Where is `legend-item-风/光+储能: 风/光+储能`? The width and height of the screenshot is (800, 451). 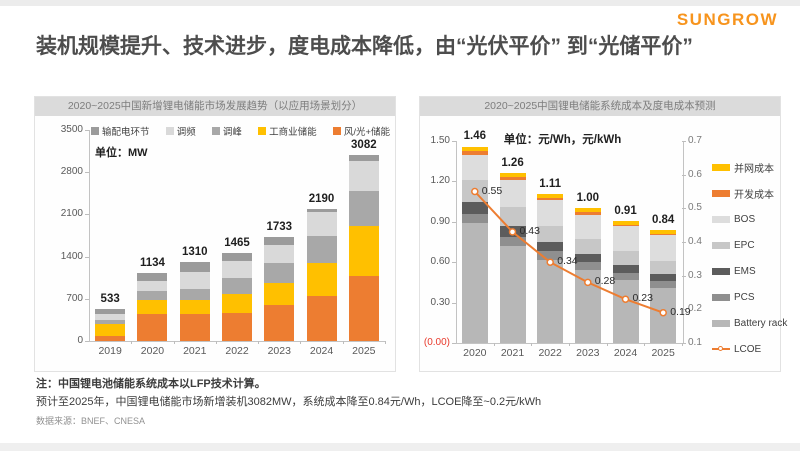 legend-item-风/光+储能: 风/光+储能 is located at coordinates (361, 131).